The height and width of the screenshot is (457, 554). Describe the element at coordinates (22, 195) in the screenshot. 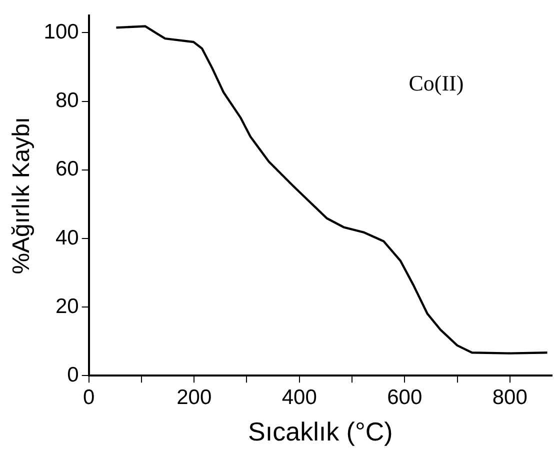

I see `y-axis-title: %Ağırlık Kaybı` at that location.